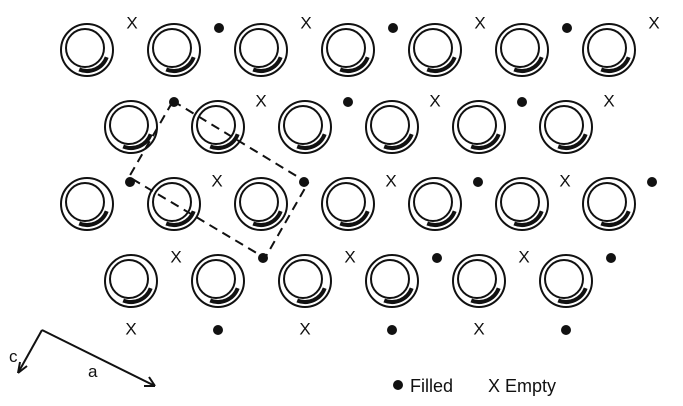 The height and width of the screenshot is (406, 683). I want to click on axes-indicator: c a, so click(82, 358).